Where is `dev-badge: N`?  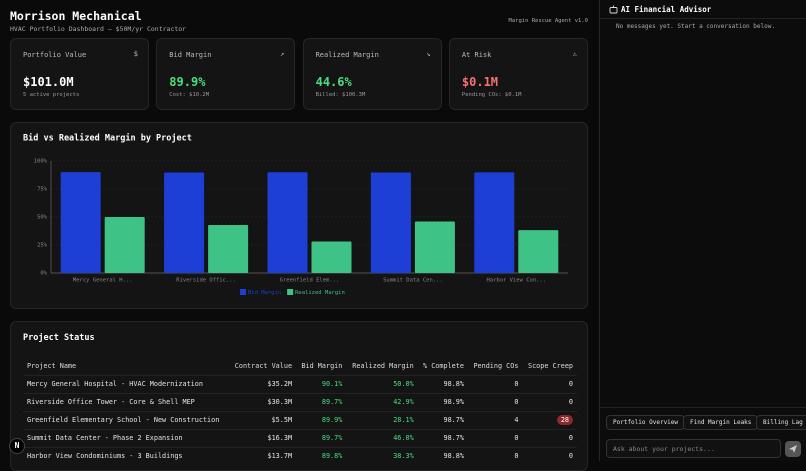
dev-badge: N is located at coordinates (17, 446).